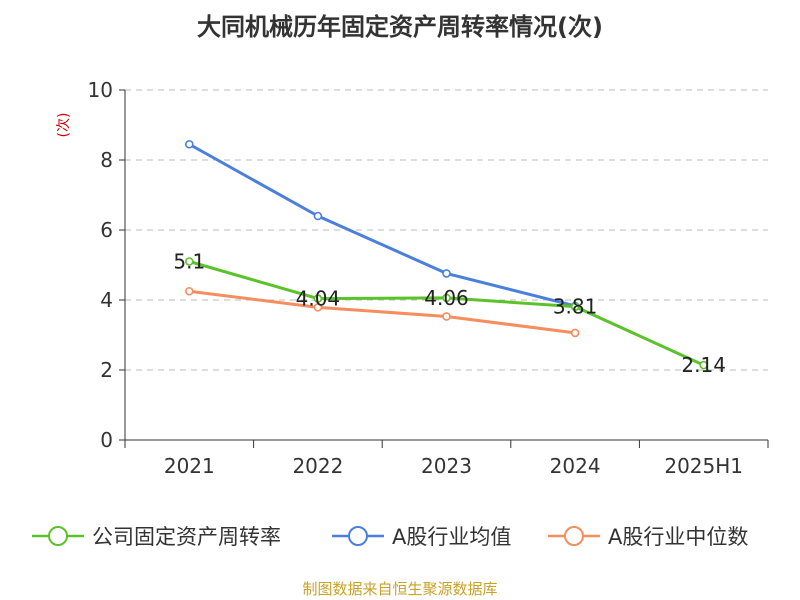 This screenshot has height=600, width=800. Describe the element at coordinates (451, 537) in the screenshot. I see `legend-item-label: A股行业均值` at that location.